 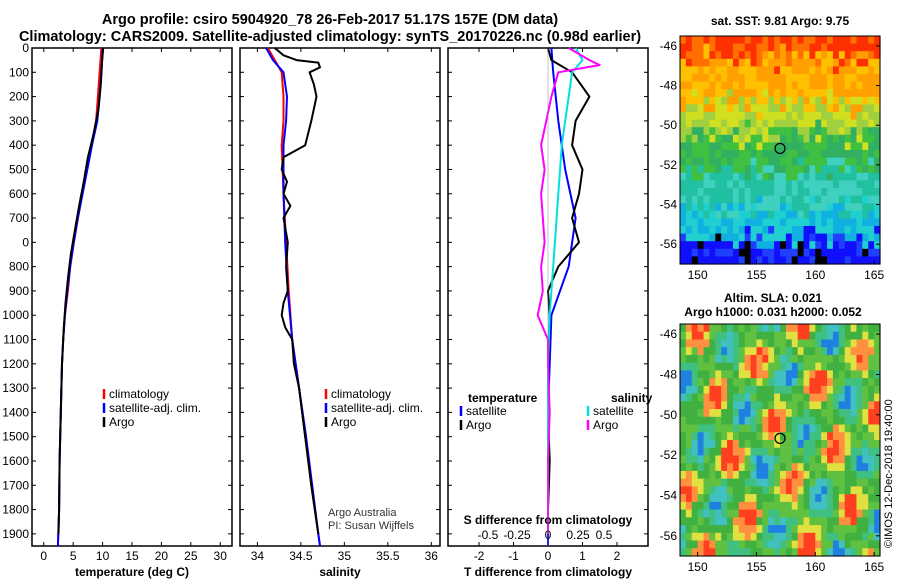 I want to click on map-x-tick-label: 155, so click(x=756, y=275).